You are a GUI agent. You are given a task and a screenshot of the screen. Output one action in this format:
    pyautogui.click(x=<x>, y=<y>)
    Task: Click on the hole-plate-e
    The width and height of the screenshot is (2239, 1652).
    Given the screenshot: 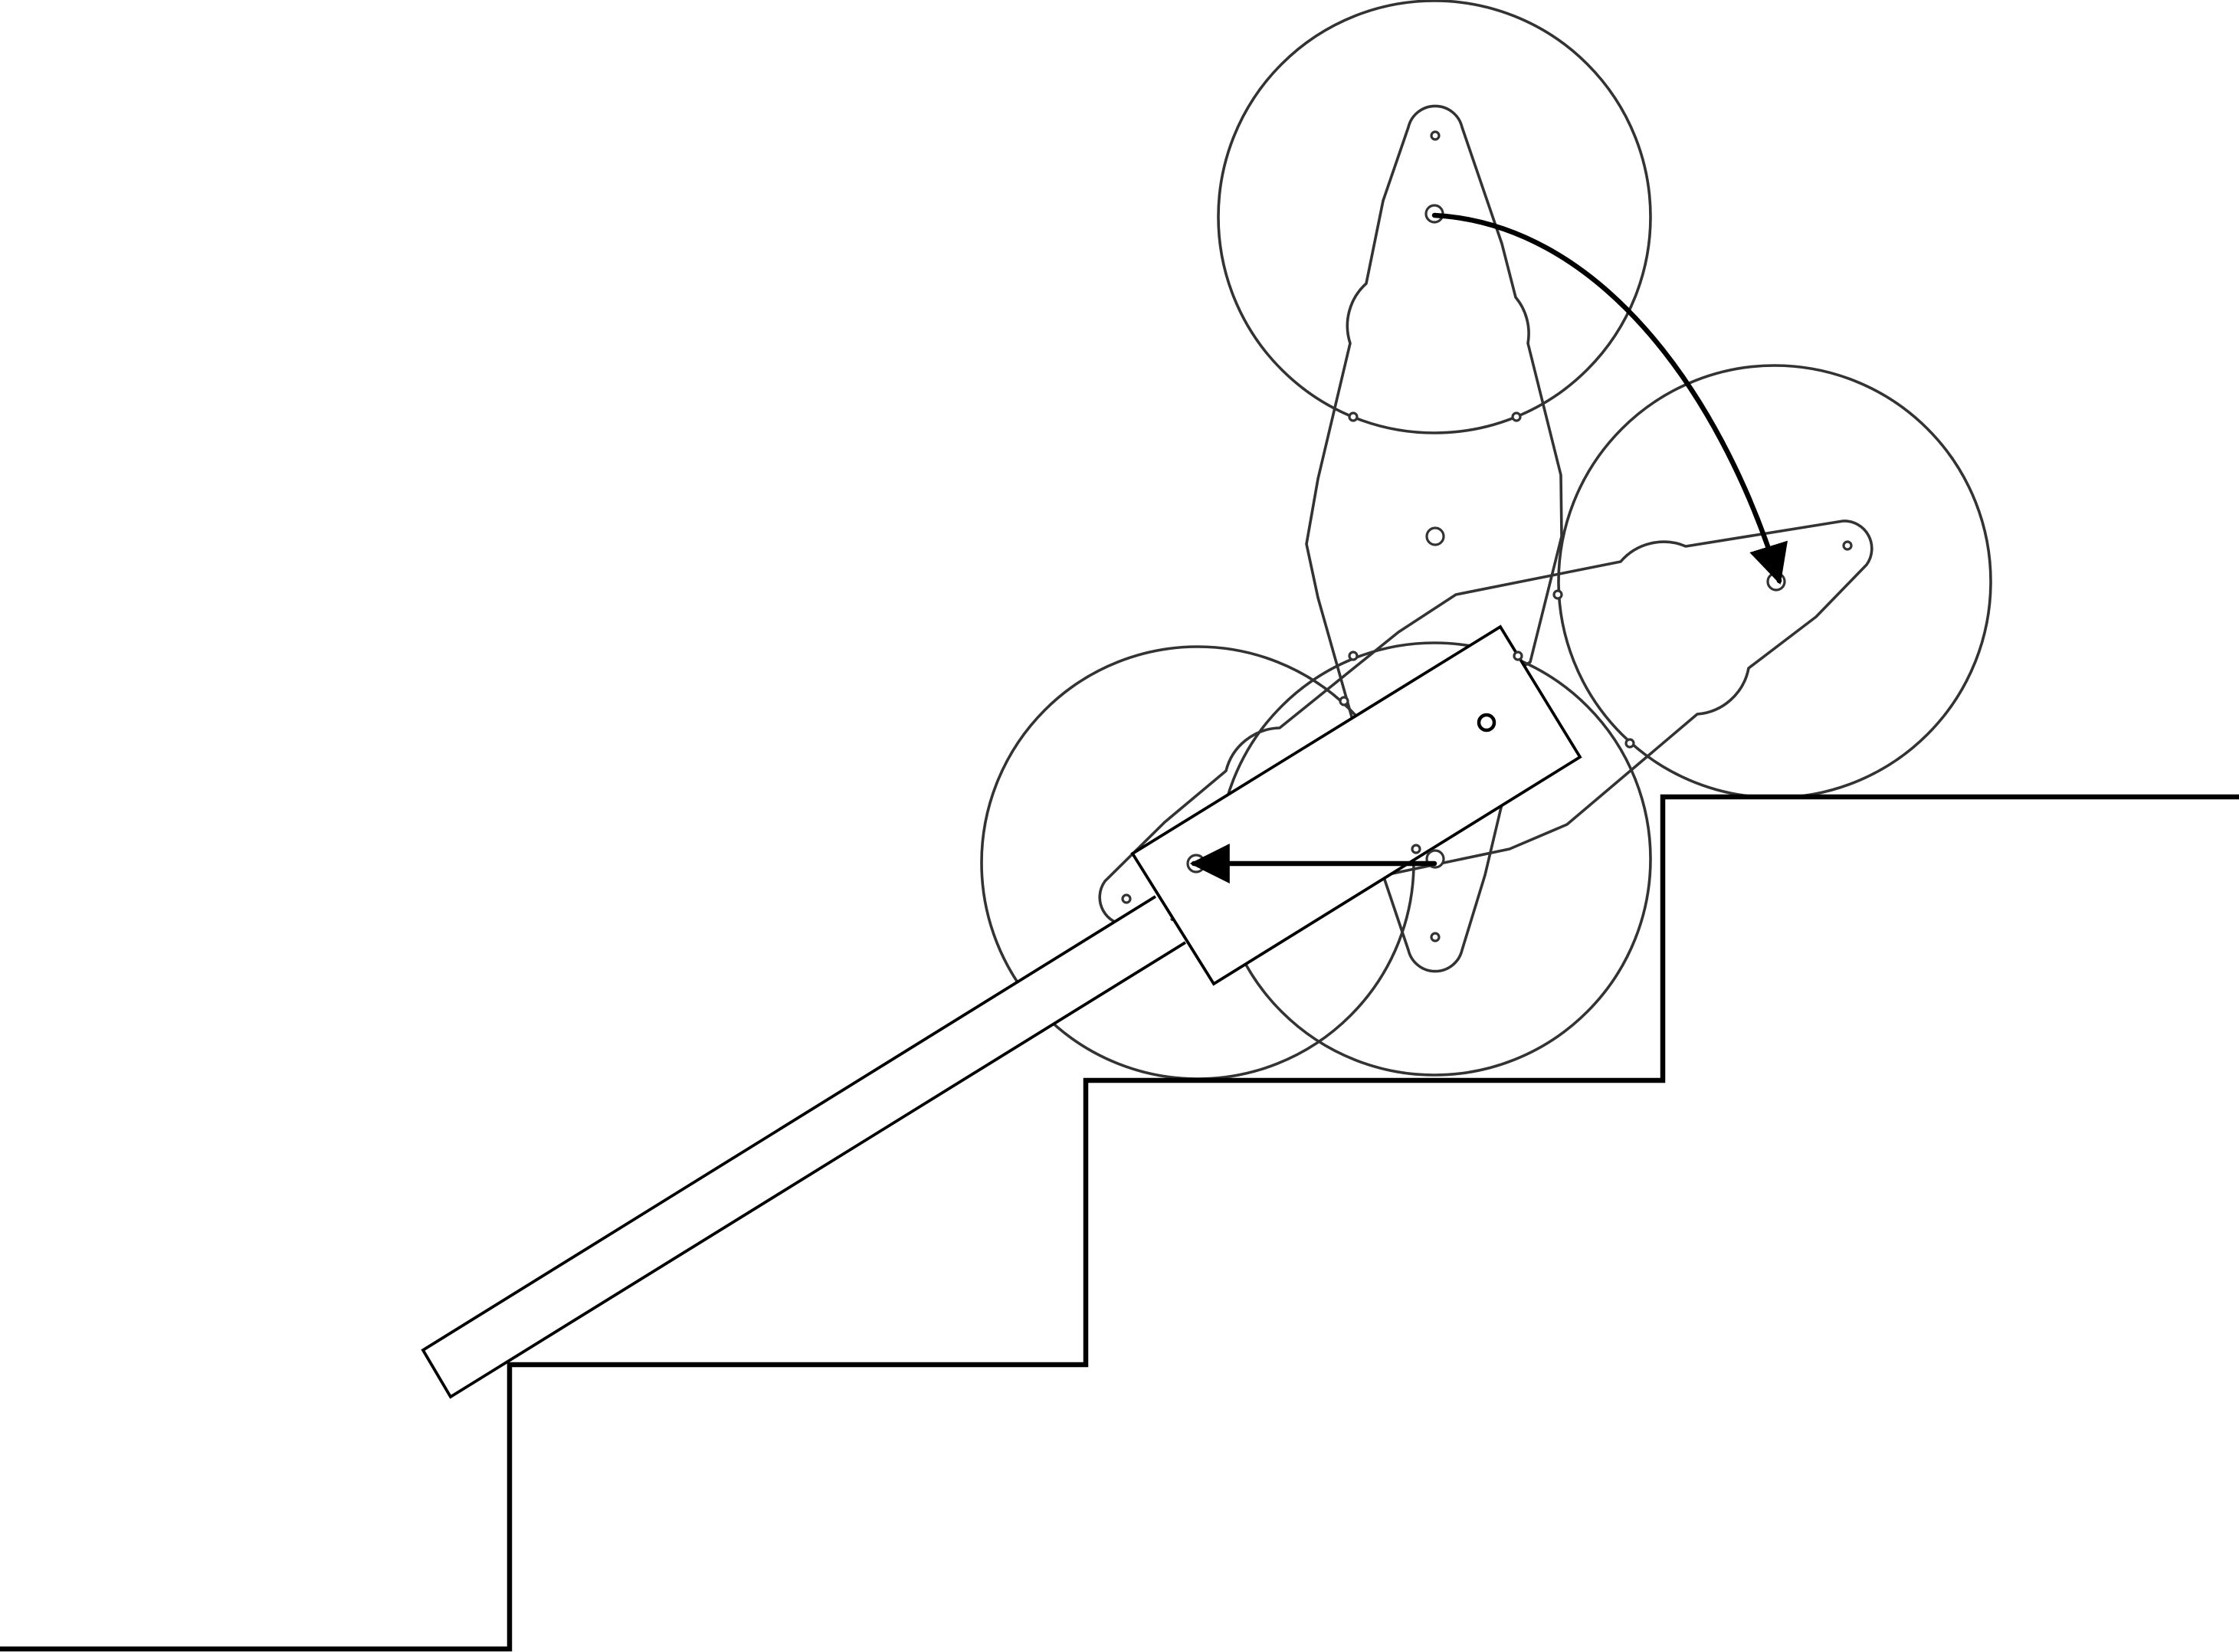 What is the action you would take?
    pyautogui.click(x=1557, y=594)
    